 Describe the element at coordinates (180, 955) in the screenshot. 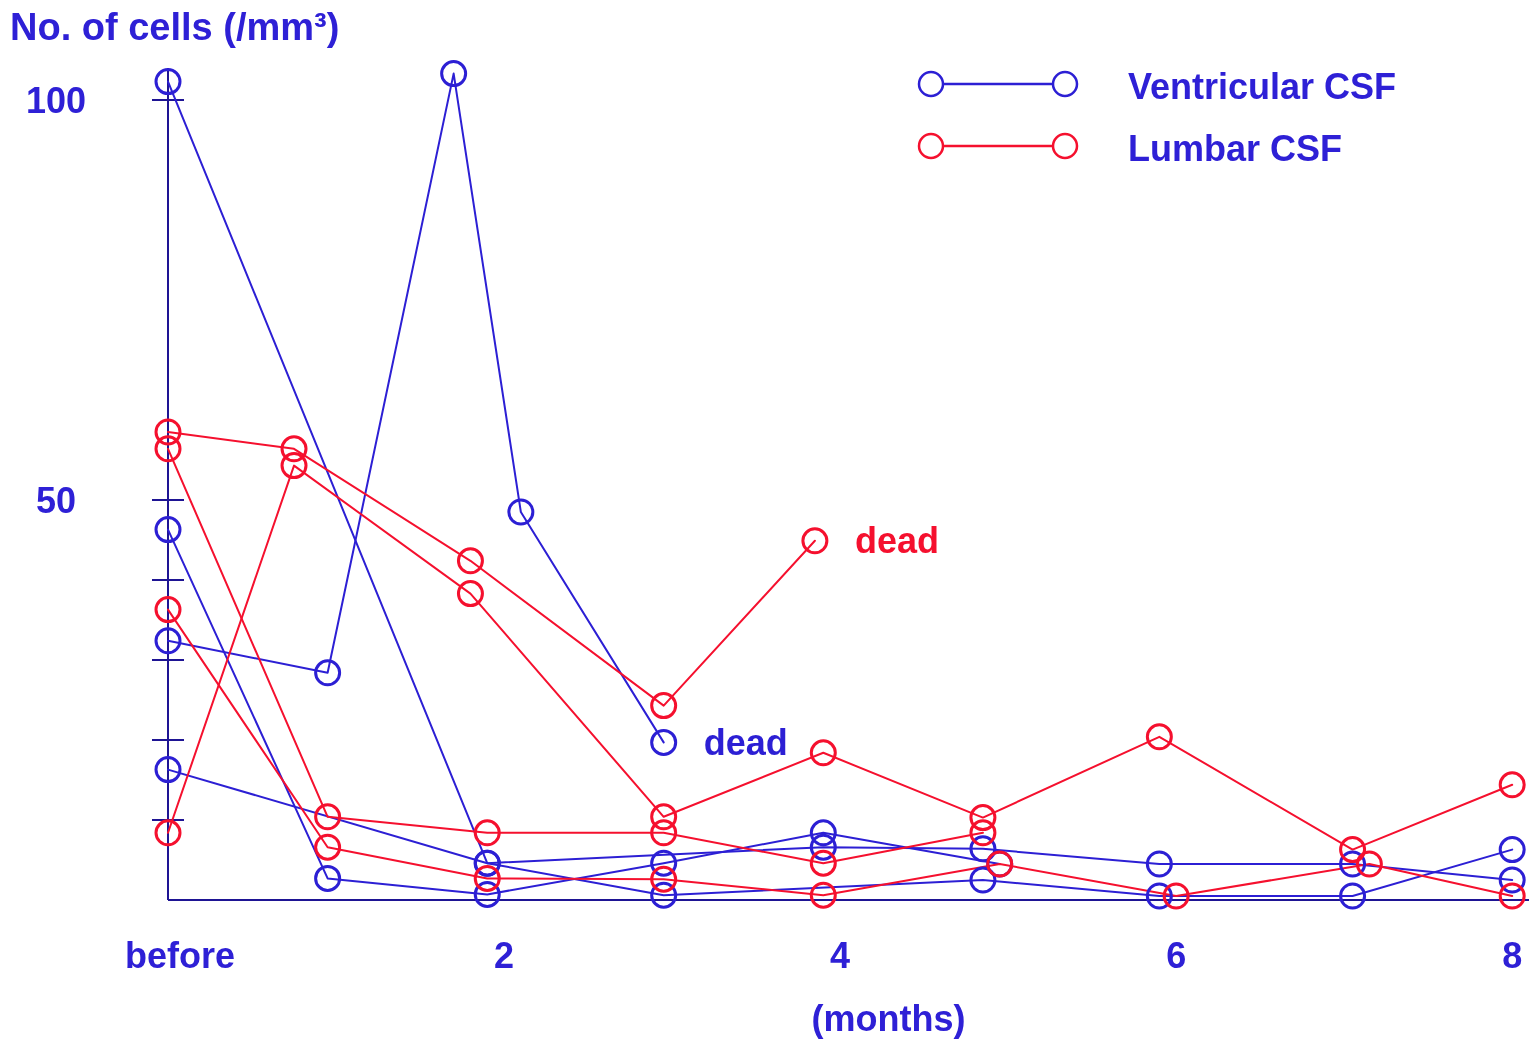

I see `x-tick-label: before` at that location.